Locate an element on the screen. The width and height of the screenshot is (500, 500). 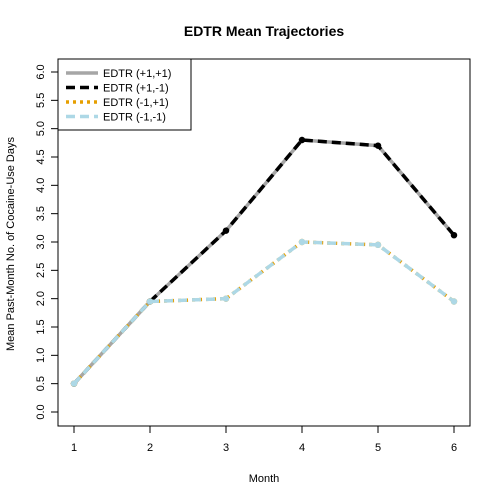
y-axis: 0.0 0.5 1.0 1.5 2.0 2.5 3.0 3.5 4.0 4.5 5.0 5.5 6.0 is located at coordinates (46, 242).